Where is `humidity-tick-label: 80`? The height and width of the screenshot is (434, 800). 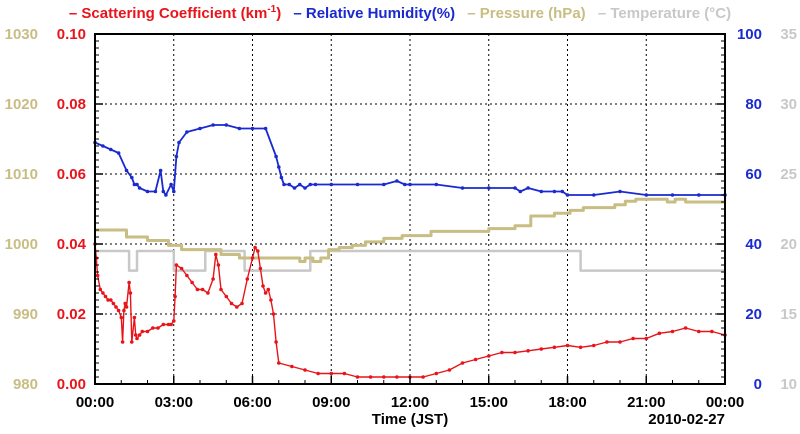 humidity-tick-label: 80 is located at coordinates (753, 104).